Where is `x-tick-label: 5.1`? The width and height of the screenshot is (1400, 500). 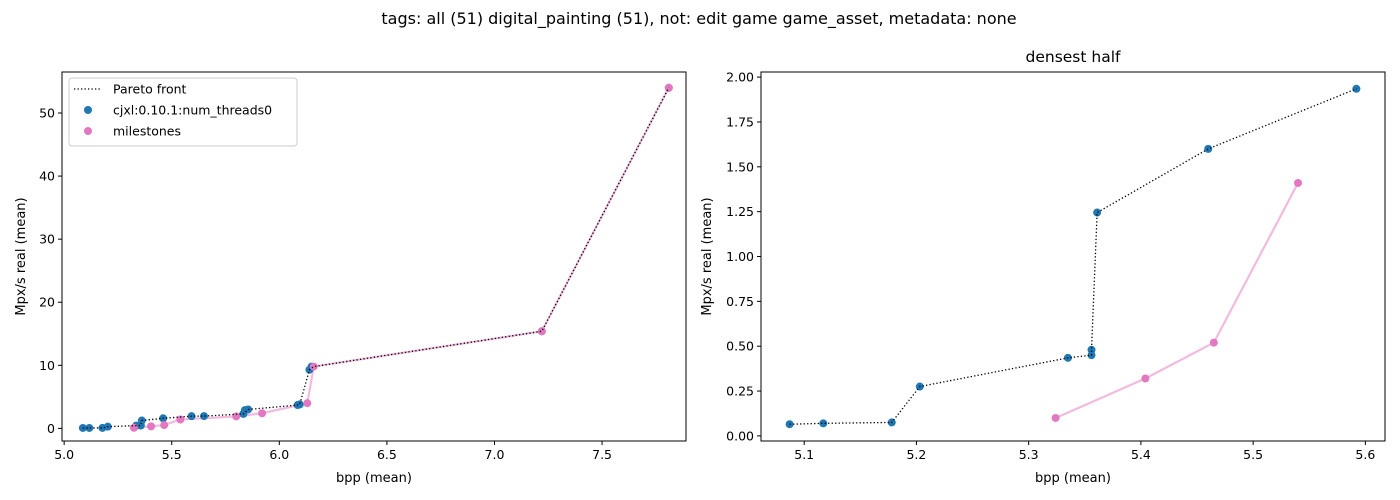
x-tick-label: 5.1 is located at coordinates (804, 454).